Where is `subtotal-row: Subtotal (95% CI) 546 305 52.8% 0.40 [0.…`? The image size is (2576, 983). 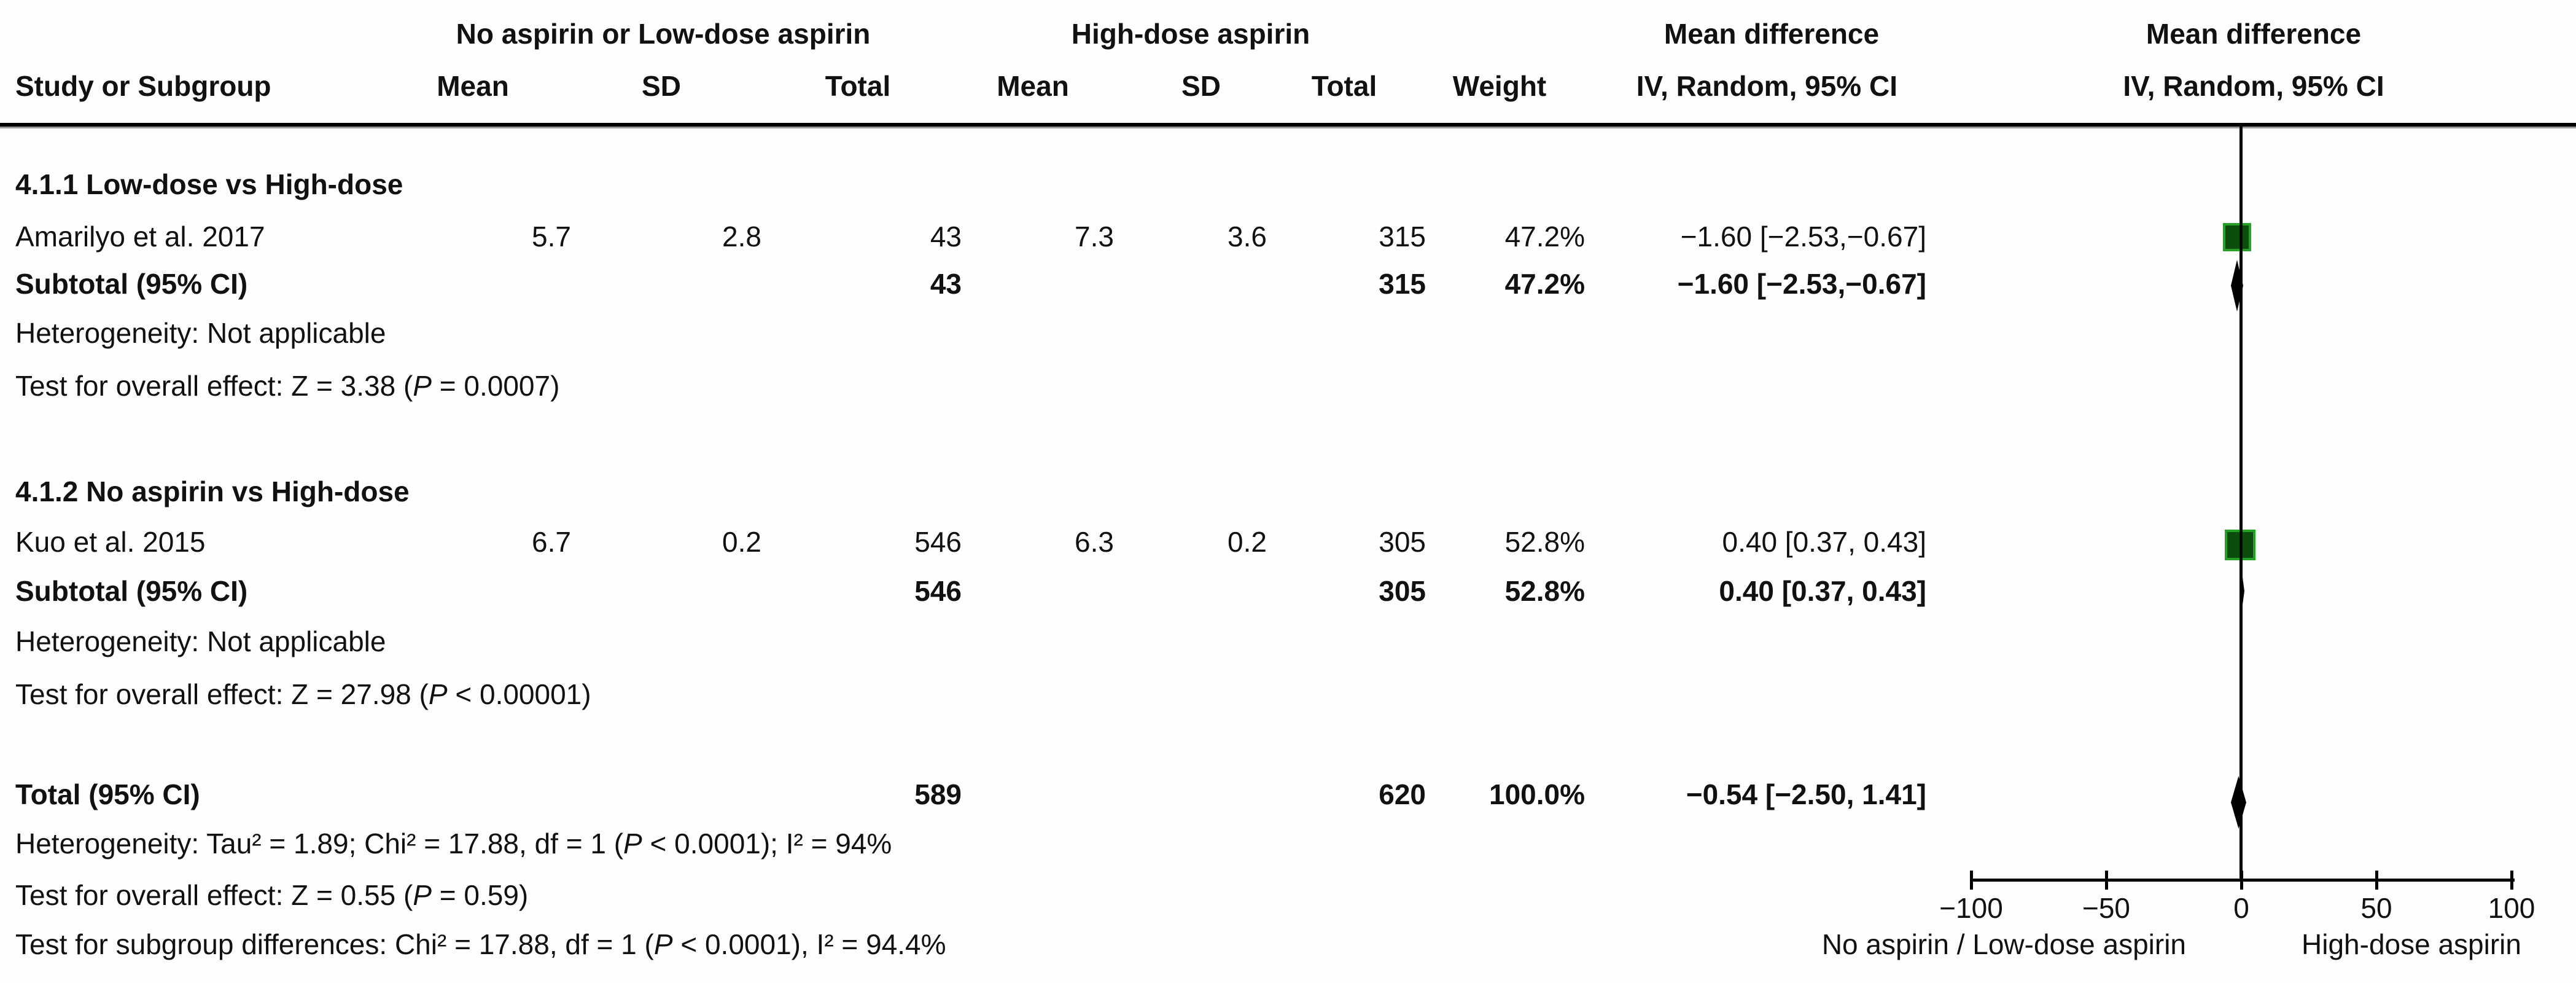
subtotal-row: Subtotal (95% CI) 546 305 52.8% 0.40 [0.… is located at coordinates (1288, 591).